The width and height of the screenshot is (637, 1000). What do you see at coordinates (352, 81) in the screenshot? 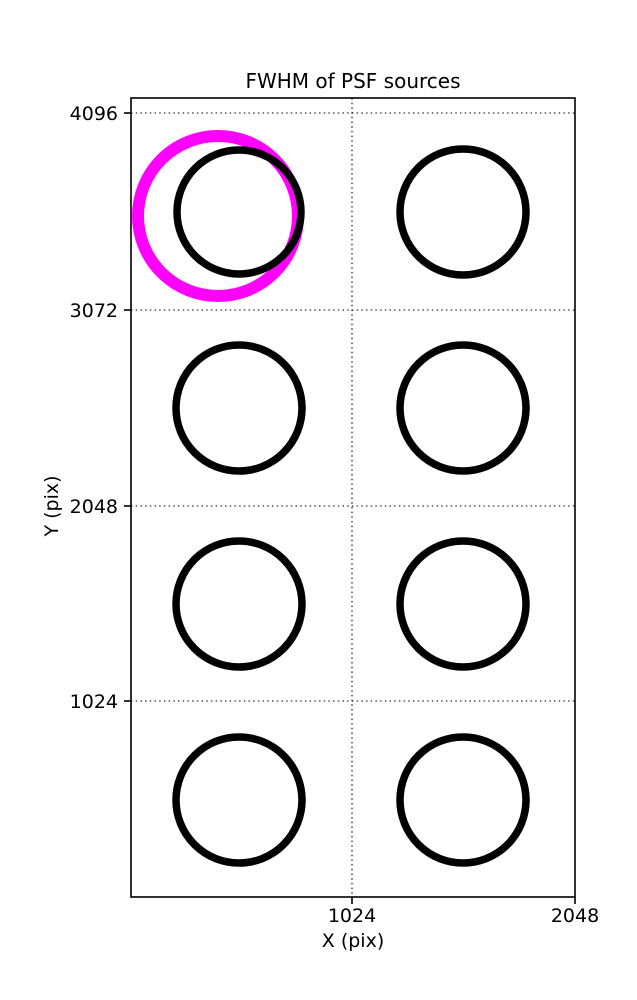
I see `chart-title: FWHM of PSF sources` at bounding box center [352, 81].